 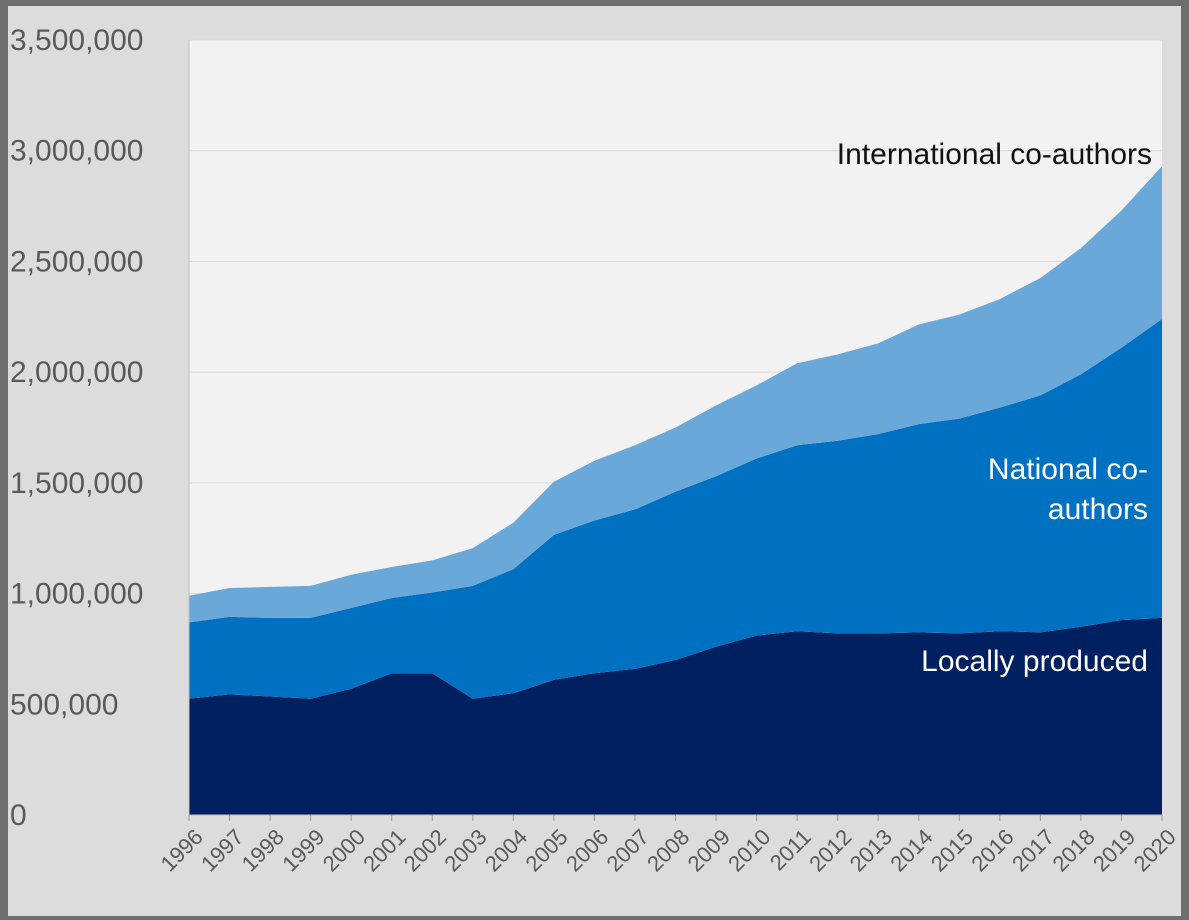 I want to click on x-tick-label: 1997, so click(x=222, y=850).